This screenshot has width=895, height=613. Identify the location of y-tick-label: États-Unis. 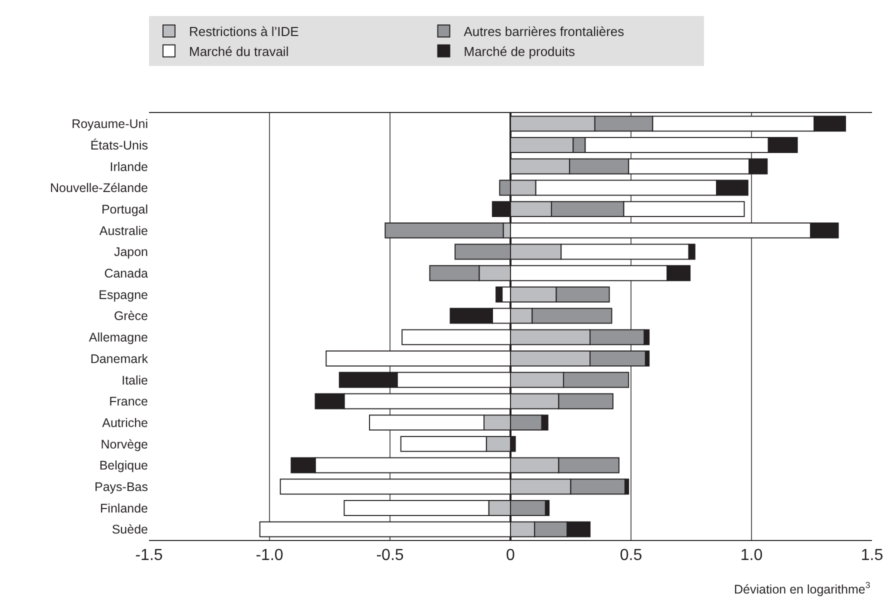
(119, 145).